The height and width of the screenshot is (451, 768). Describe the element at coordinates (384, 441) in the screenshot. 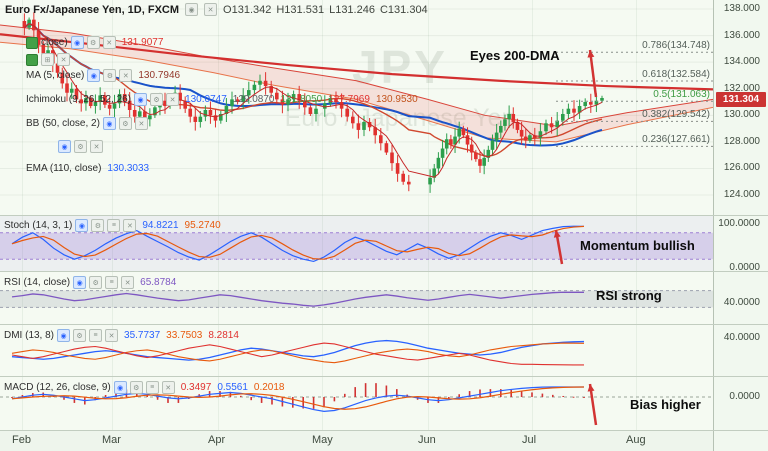

I see `time-axis` at that location.